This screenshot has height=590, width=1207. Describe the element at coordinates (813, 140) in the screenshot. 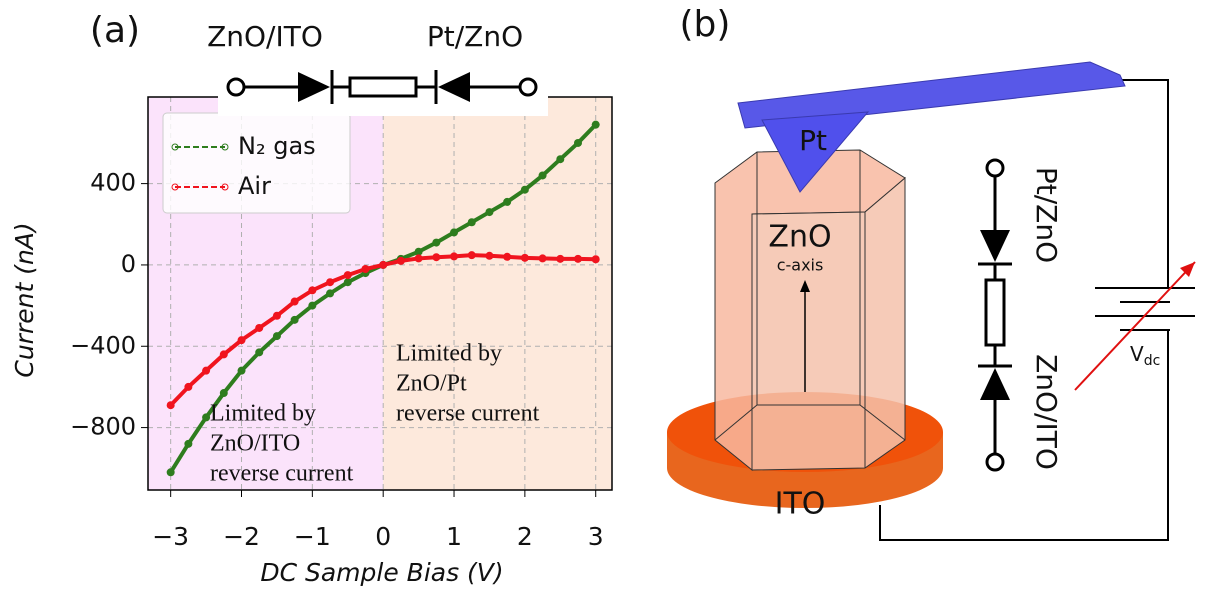

I see `tip-label: Pt` at that location.